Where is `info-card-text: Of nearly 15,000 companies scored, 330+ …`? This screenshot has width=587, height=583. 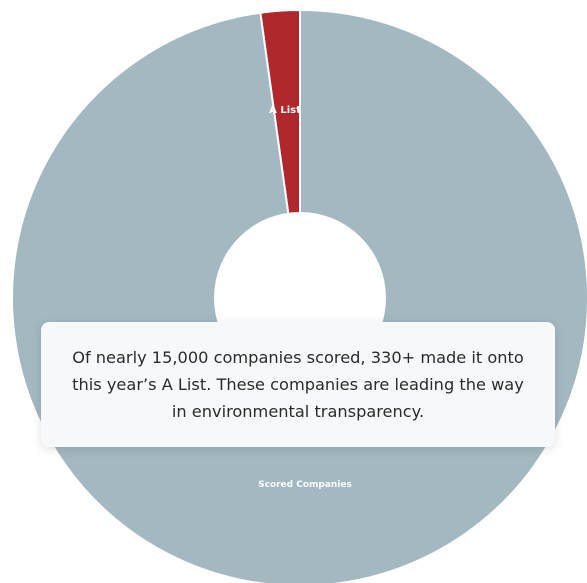
info-card-text: Of nearly 15,000 companies scored, 330+ … is located at coordinates (298, 384).